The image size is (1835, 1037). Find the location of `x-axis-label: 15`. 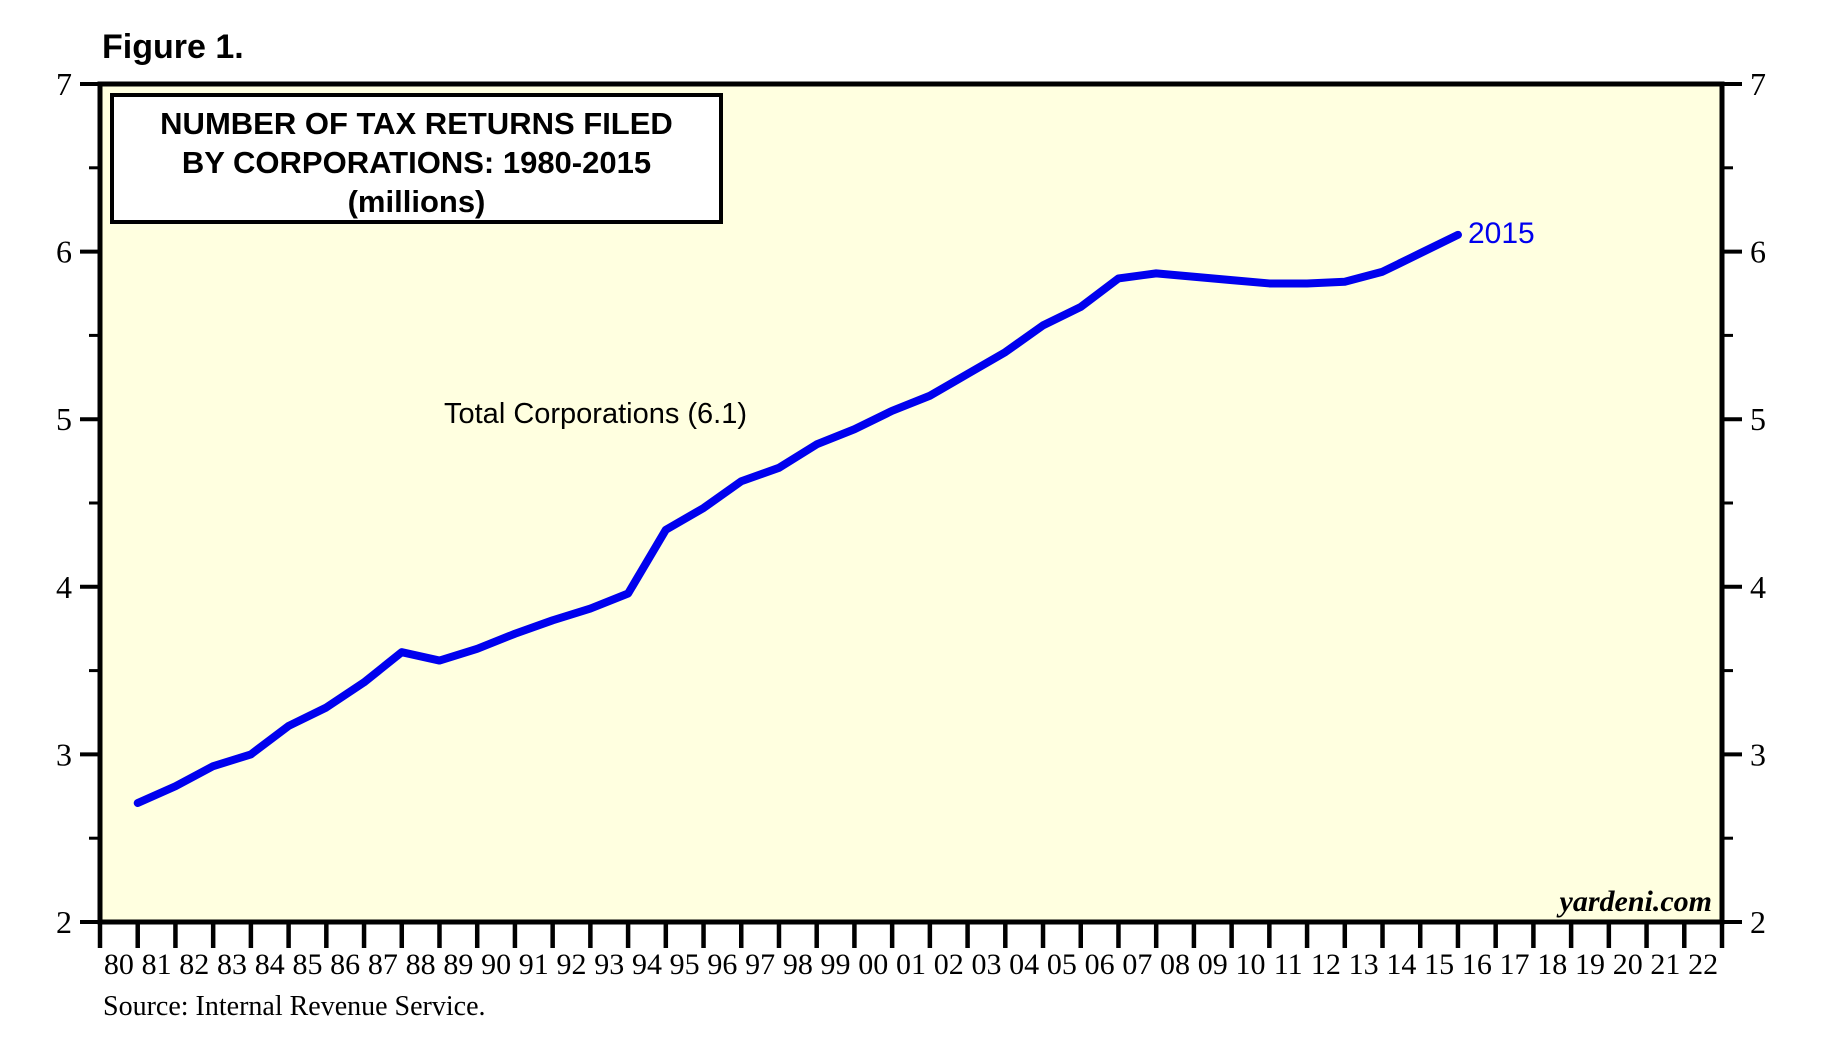

x-axis-label: 15 is located at coordinates (1439, 964).